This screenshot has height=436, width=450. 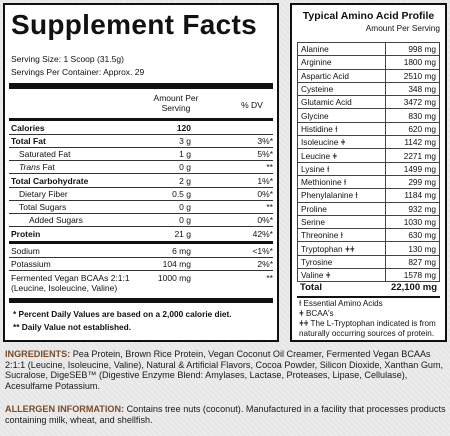 I want to click on row-added-sugars: Added Sugars 0 g 0%*, so click(x=141, y=220).